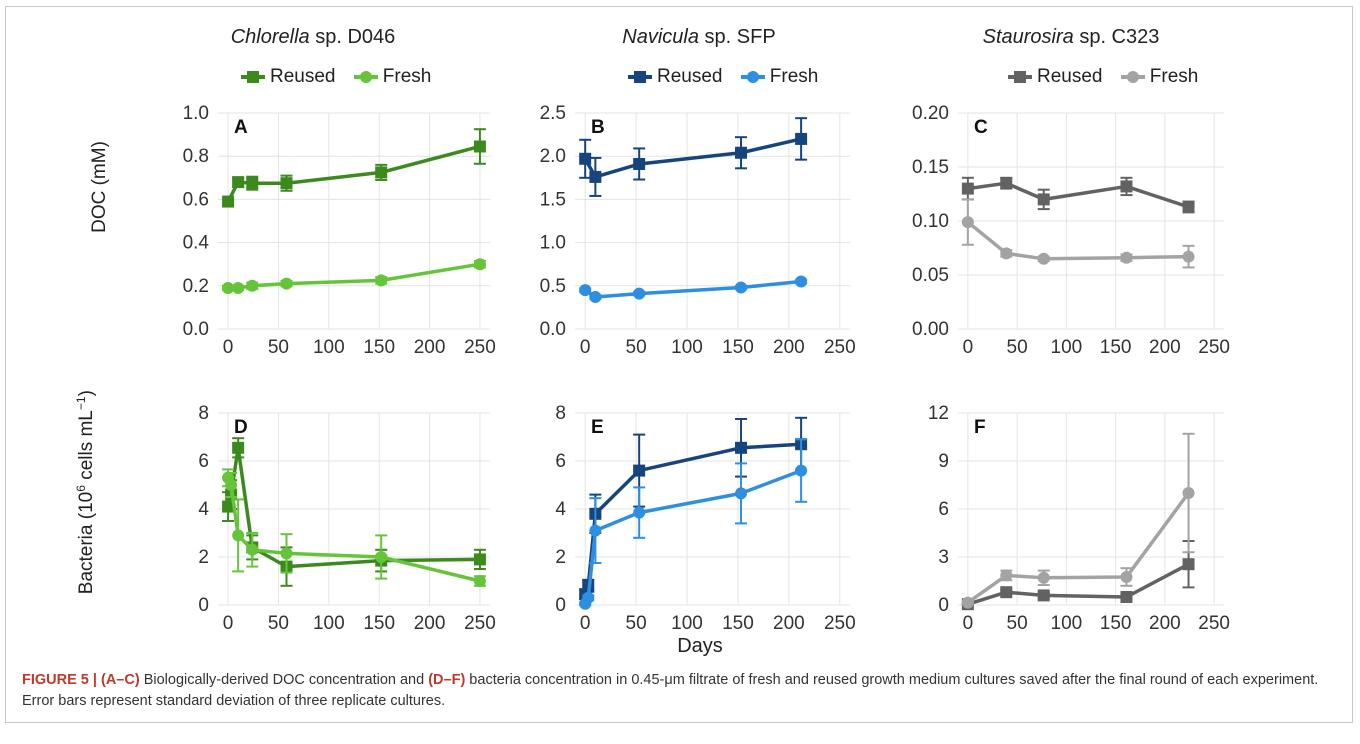 The width and height of the screenshot is (1360, 744). What do you see at coordinates (203, 557) in the screenshot?
I see `y-tick-label: 2` at bounding box center [203, 557].